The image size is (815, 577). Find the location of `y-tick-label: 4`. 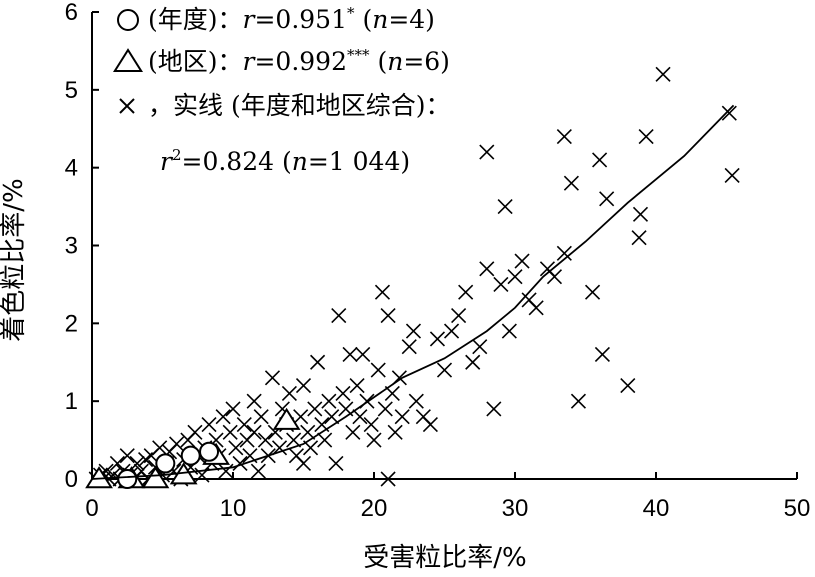

y-tick-label: 4 is located at coordinates (71, 168).